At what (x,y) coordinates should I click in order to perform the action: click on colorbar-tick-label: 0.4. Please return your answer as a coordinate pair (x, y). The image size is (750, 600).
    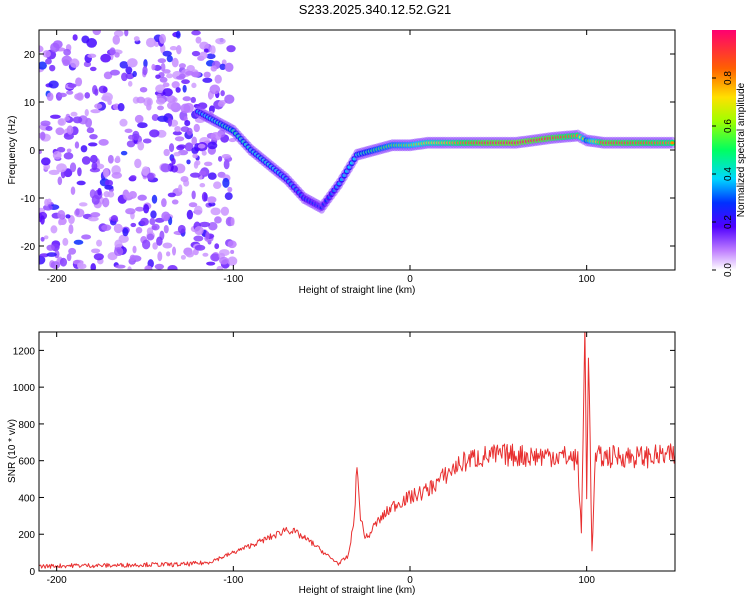
    Looking at the image, I should click on (728, 174).